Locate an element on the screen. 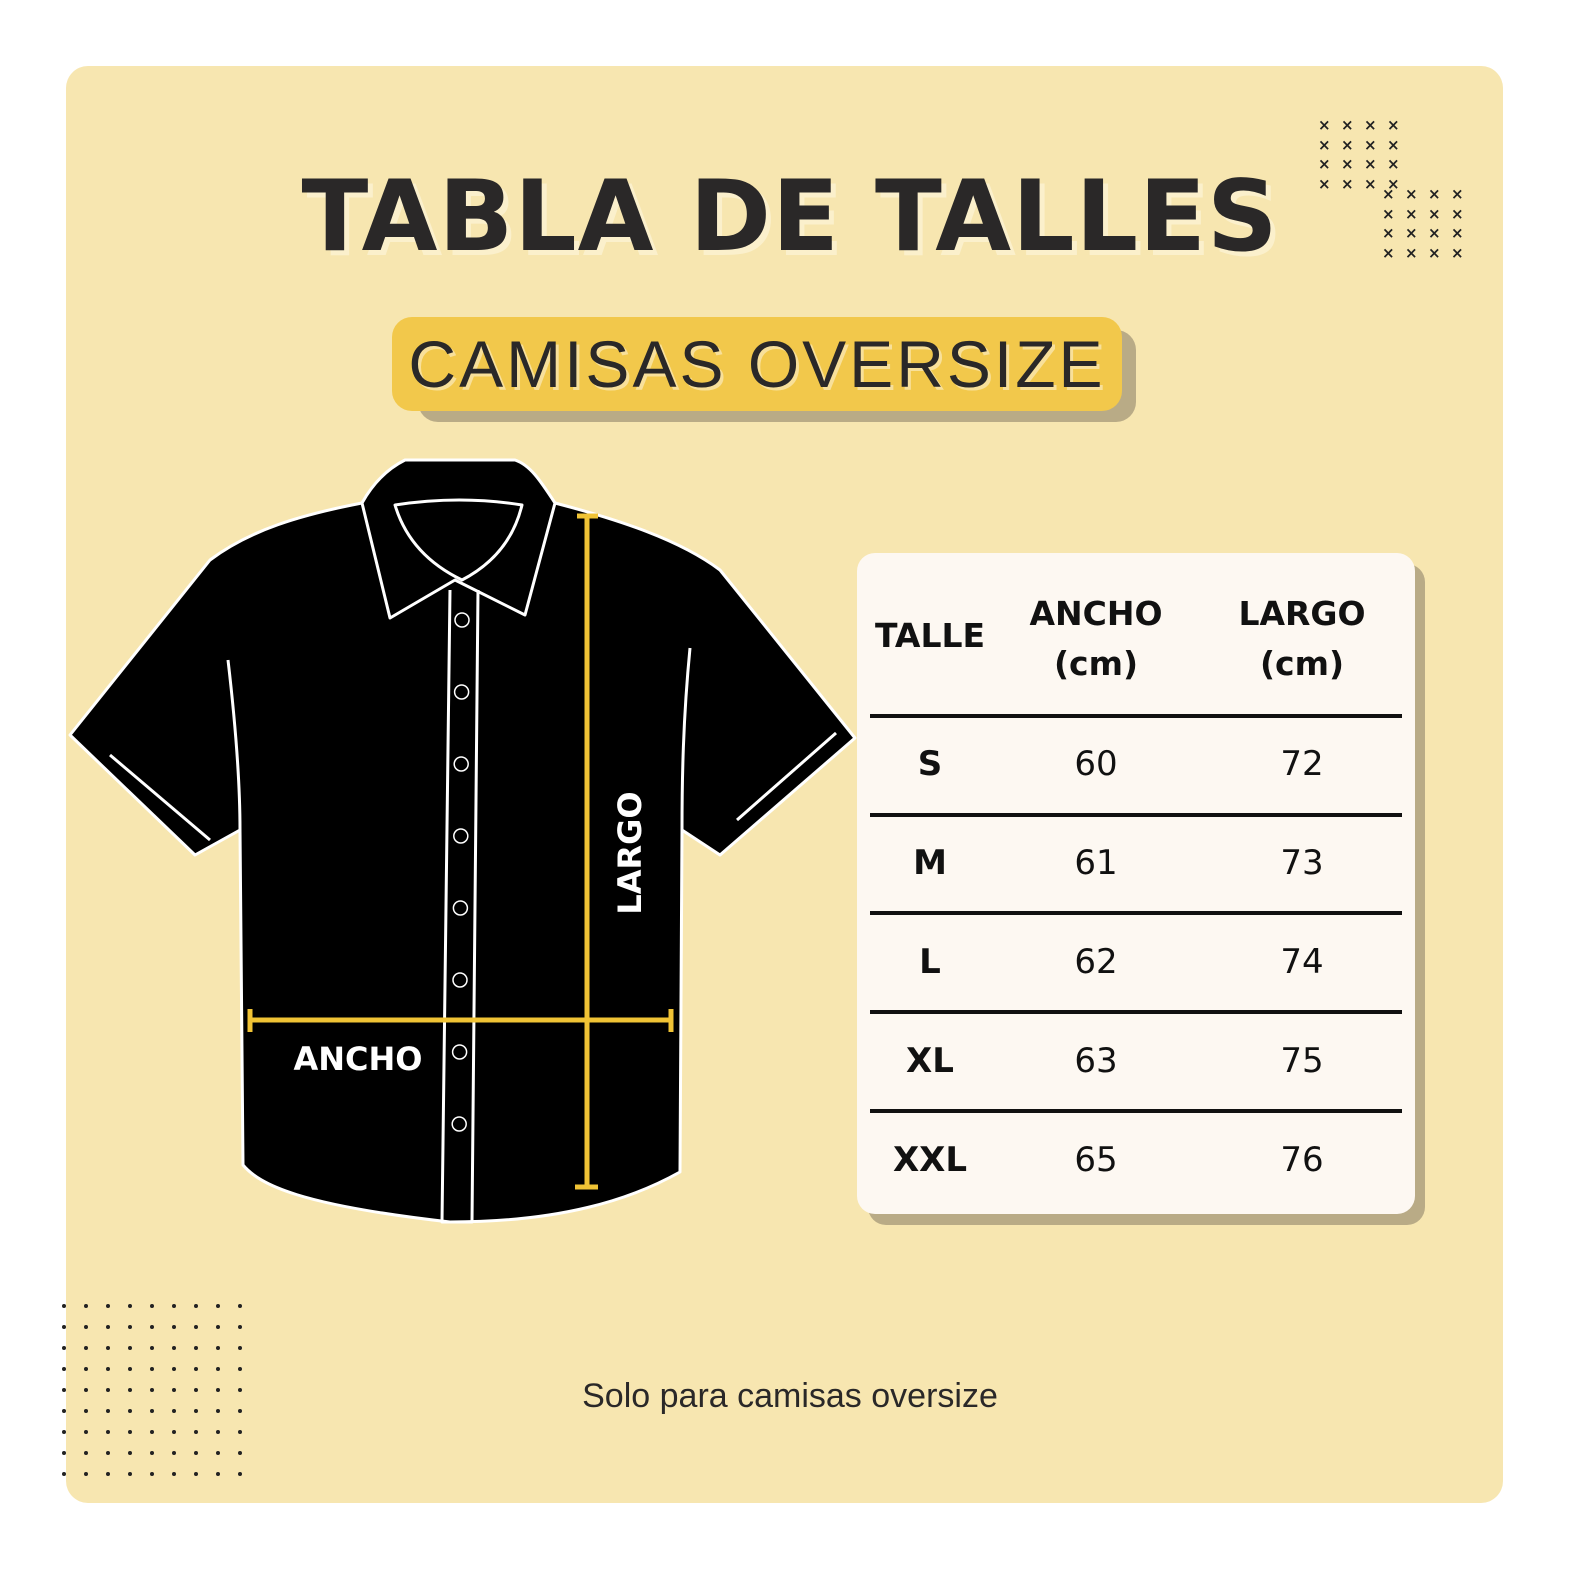 This screenshot has height=1580, width=1580. table-cell-width: 63 is located at coordinates (1096, 1061).